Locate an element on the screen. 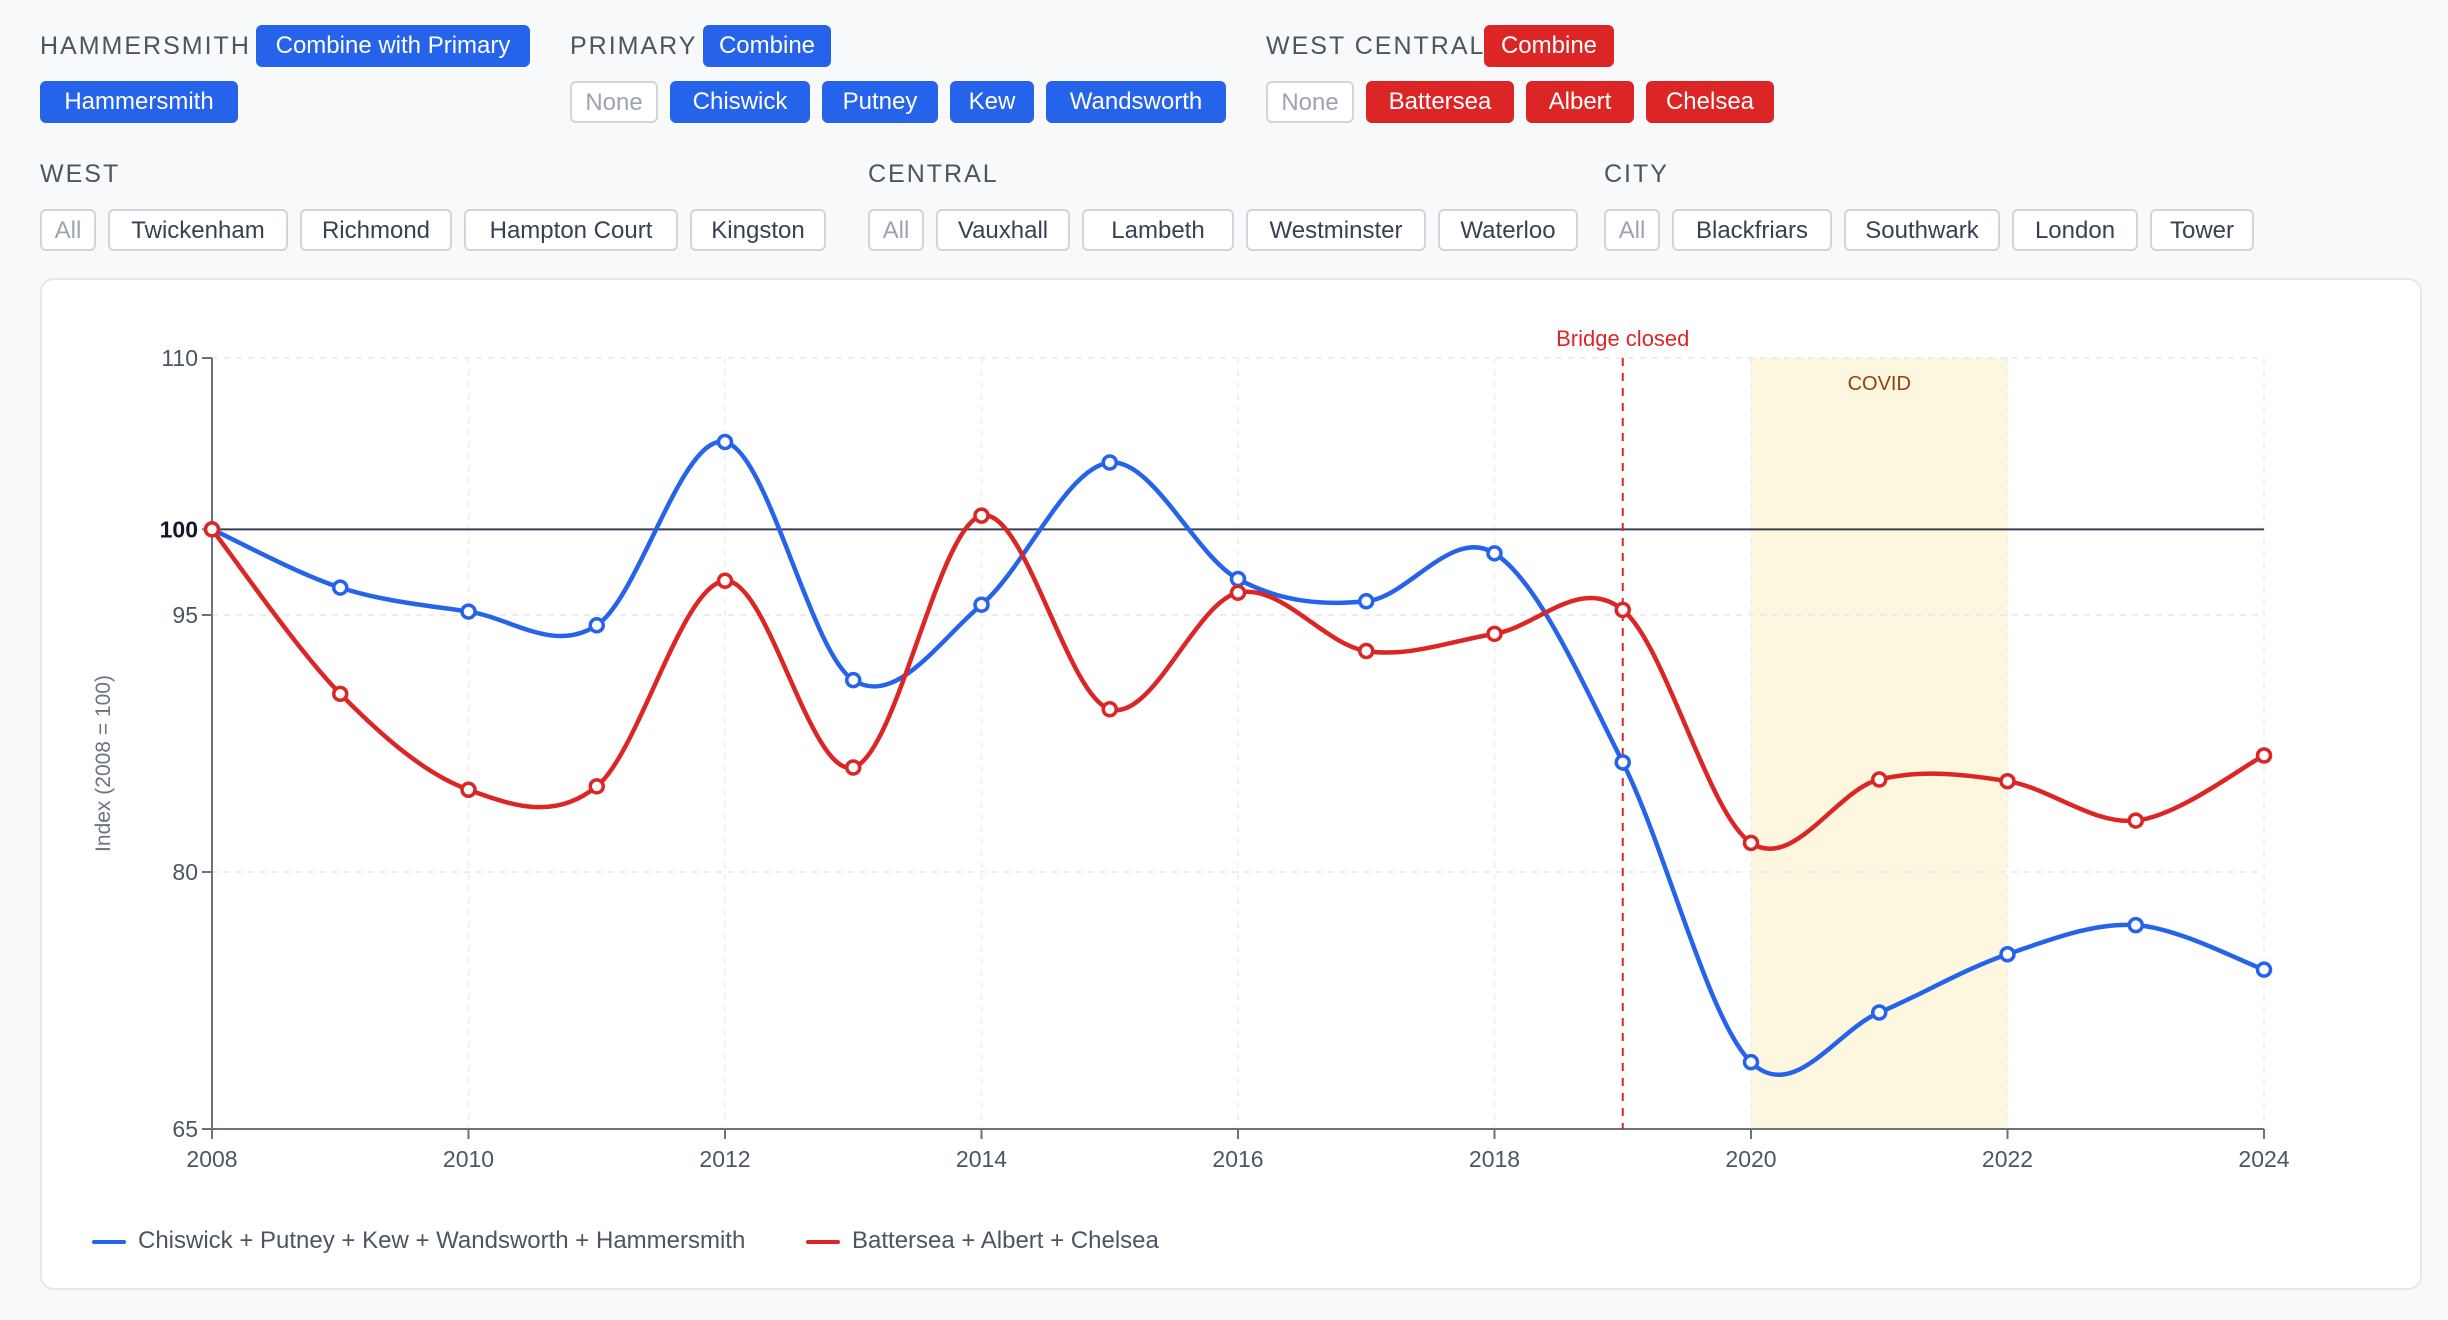 Image resolution: width=2448 pixels, height=1320 pixels. chip-southwark: Southwark is located at coordinates (1922, 230).